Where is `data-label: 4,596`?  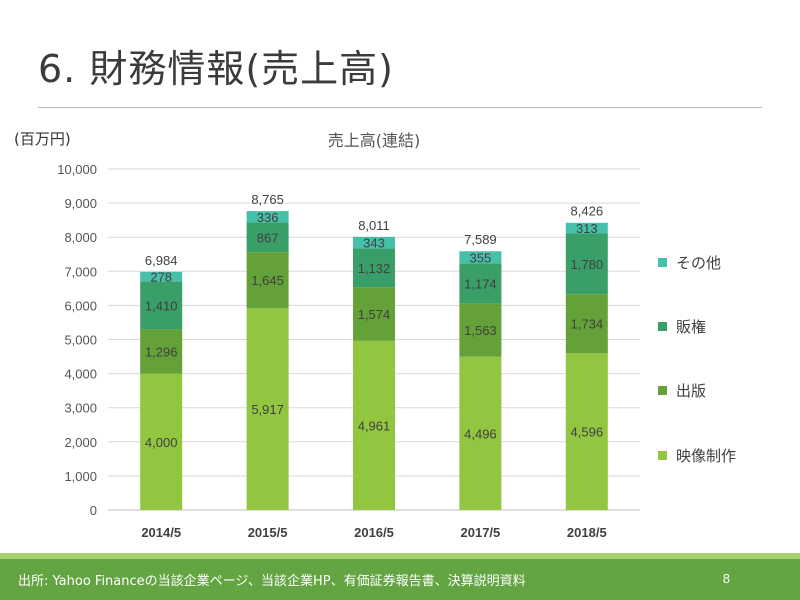
data-label: 4,596 is located at coordinates (587, 432).